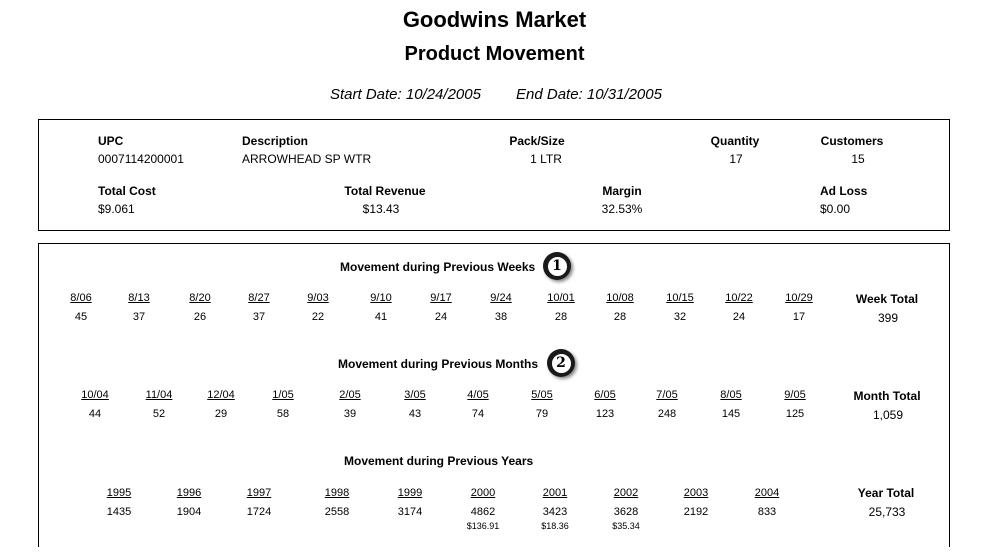 This screenshot has height=554, width=989. I want to click on description-label: Description, so click(275, 141).